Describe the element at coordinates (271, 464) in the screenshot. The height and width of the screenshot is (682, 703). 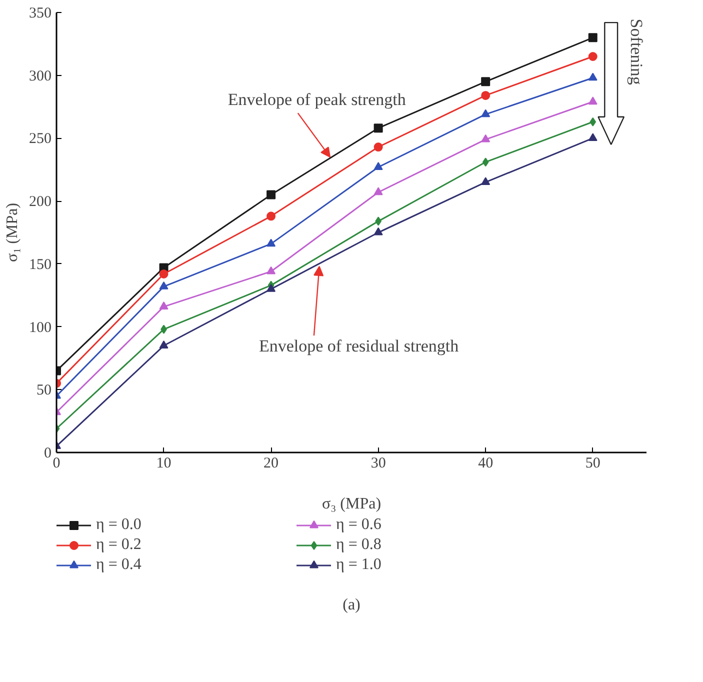
I see `x-tick-label: 20` at that location.